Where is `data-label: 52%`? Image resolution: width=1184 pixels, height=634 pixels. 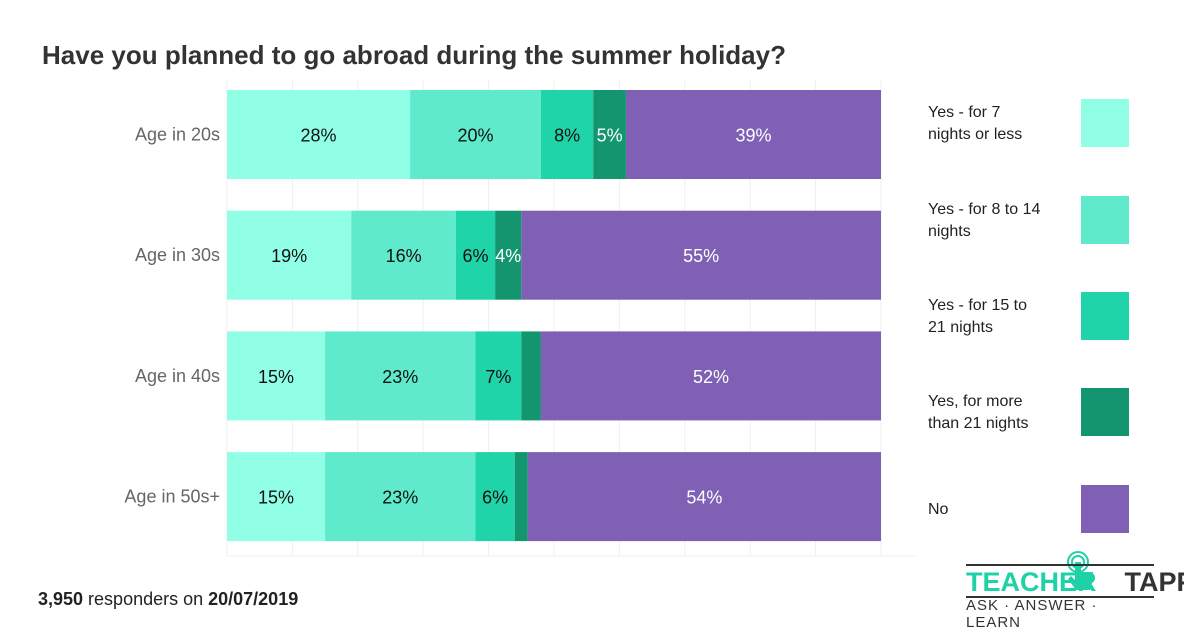
data-label: 52% is located at coordinates (711, 377).